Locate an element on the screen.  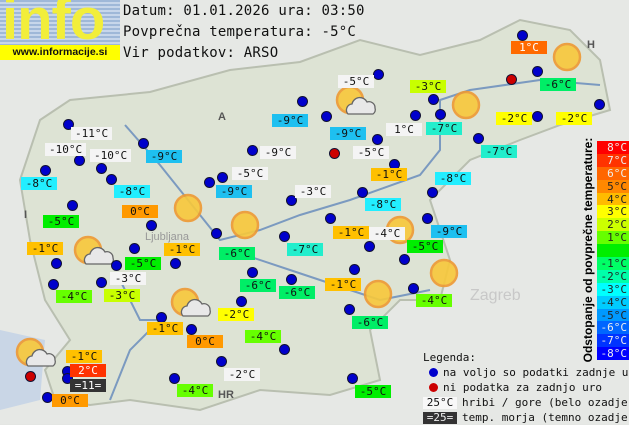
temperature-label: -3°C is located at coordinates (128, 278).